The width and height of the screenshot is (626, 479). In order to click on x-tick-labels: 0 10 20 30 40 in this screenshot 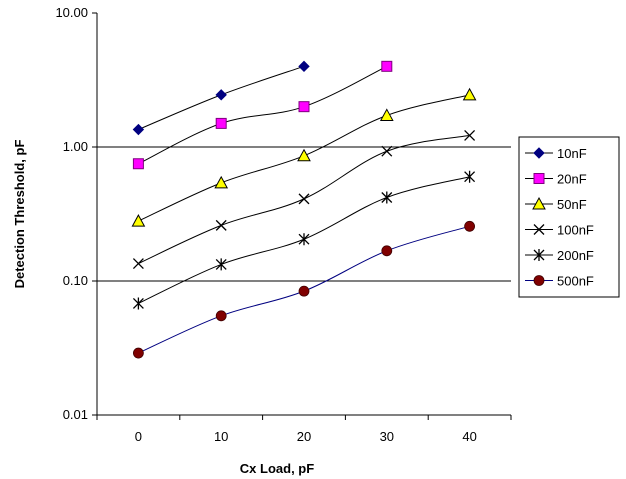, I will do `click(306, 436)`.